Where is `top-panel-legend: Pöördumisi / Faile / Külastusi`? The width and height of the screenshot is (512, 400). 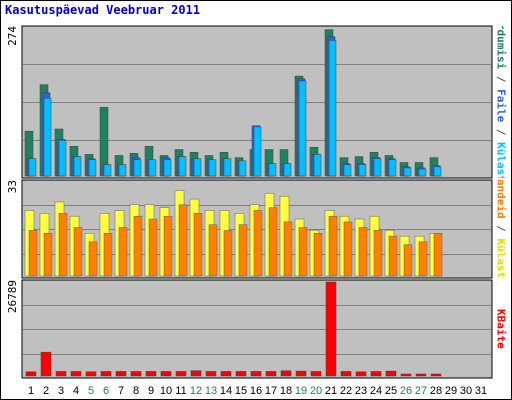 top-panel-legend: Pöördumisi / Faile / Külastusi is located at coordinates (501, 102).